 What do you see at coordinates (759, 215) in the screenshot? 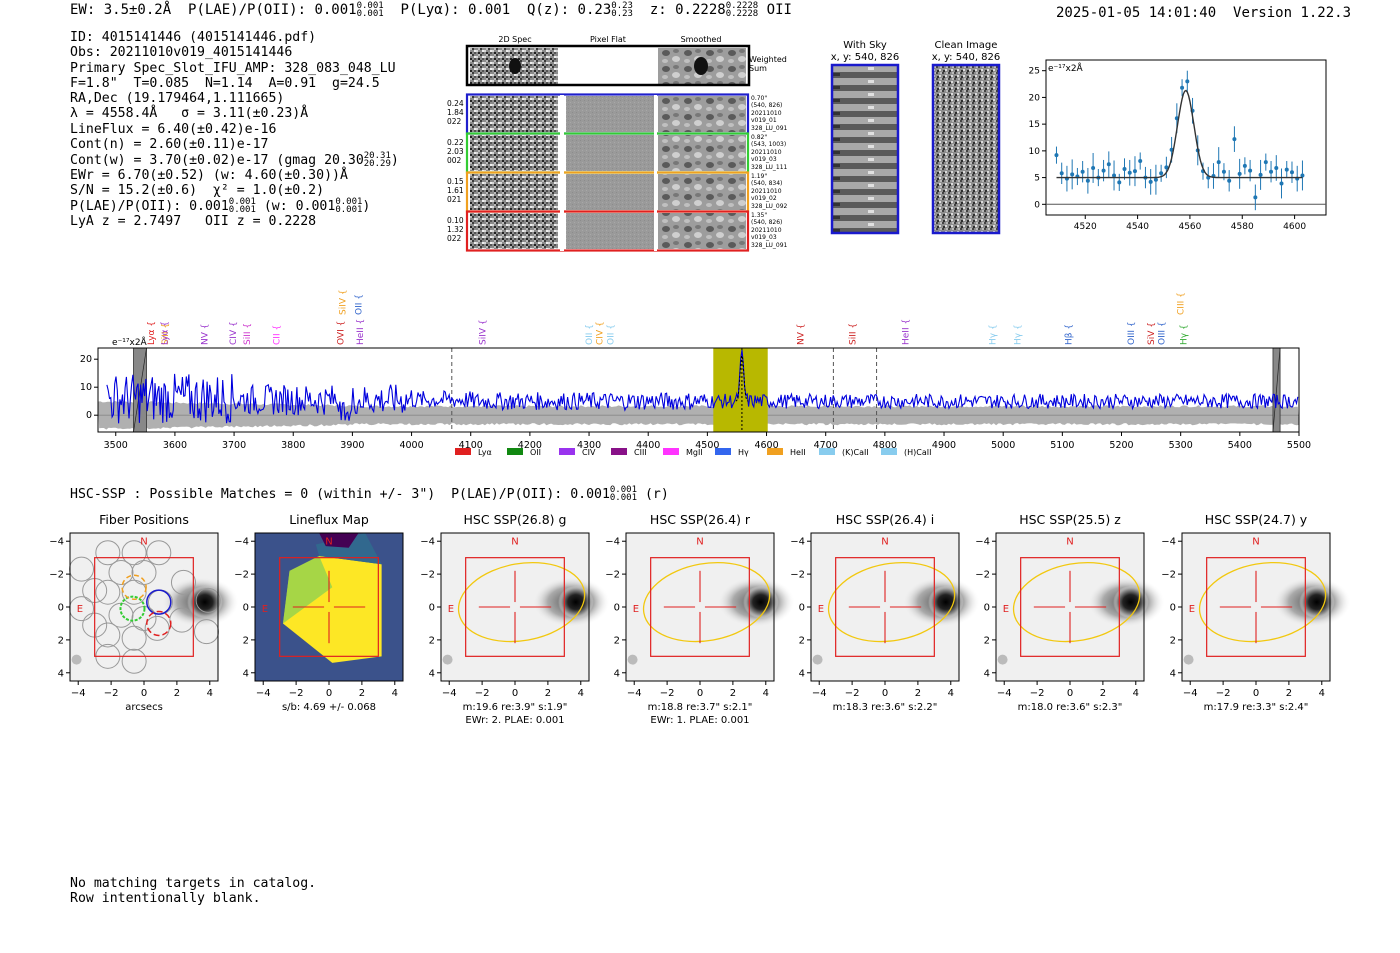
I see `fiber-4-right-a: 1.35"` at bounding box center [759, 215].